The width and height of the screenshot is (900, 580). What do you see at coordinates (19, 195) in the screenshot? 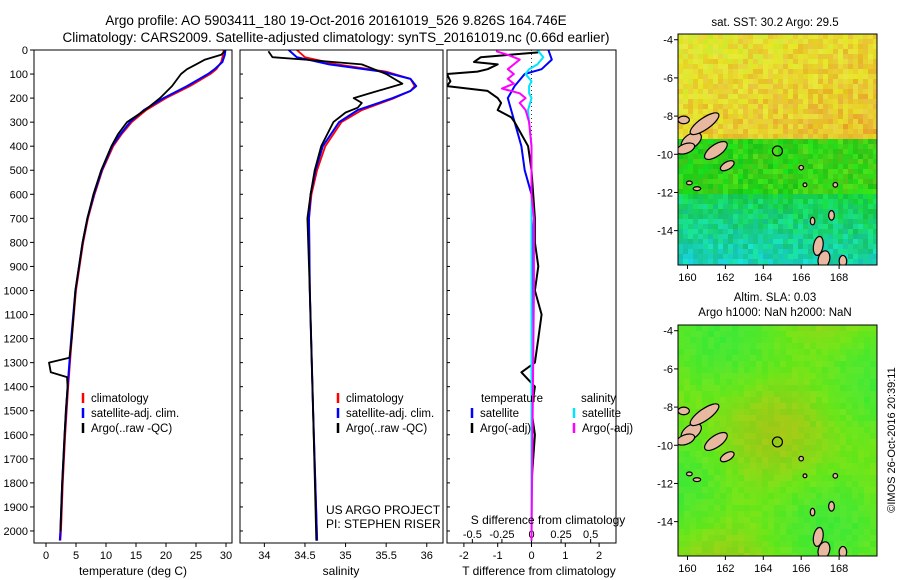
I see `depth-tick-label: 600` at bounding box center [19, 195].